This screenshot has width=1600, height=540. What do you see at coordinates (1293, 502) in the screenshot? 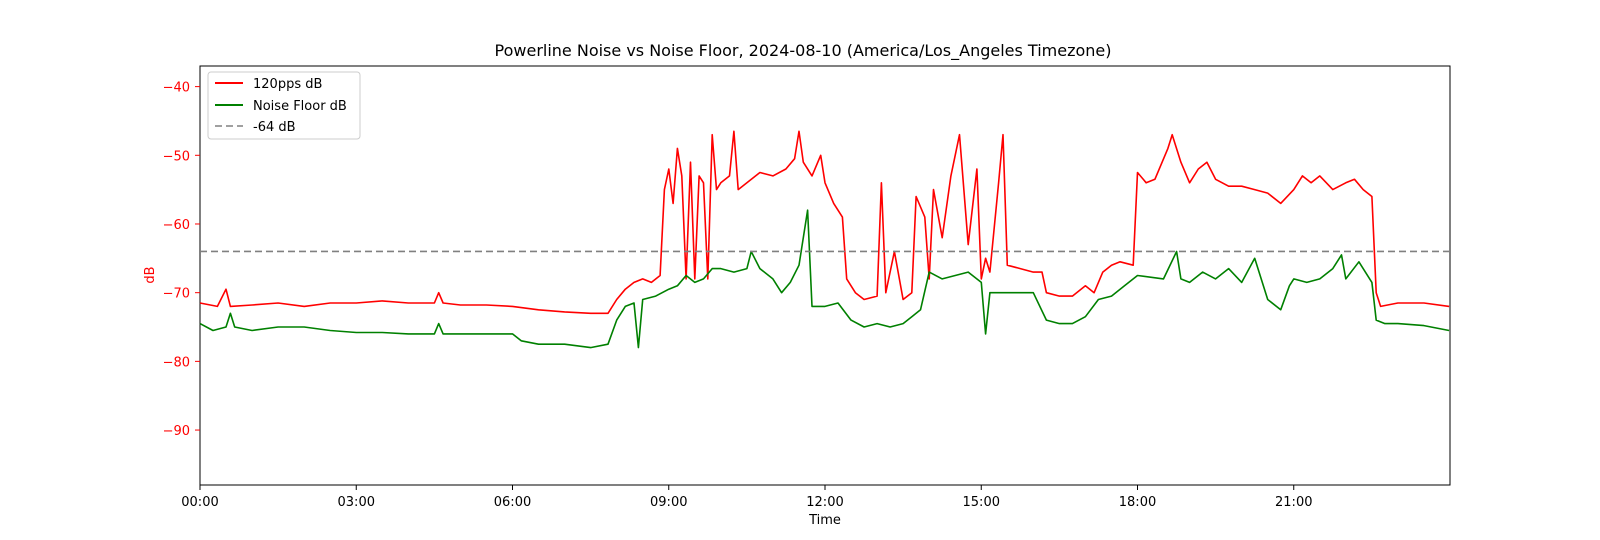
I see `x-tick-label: 21:00` at bounding box center [1293, 502].